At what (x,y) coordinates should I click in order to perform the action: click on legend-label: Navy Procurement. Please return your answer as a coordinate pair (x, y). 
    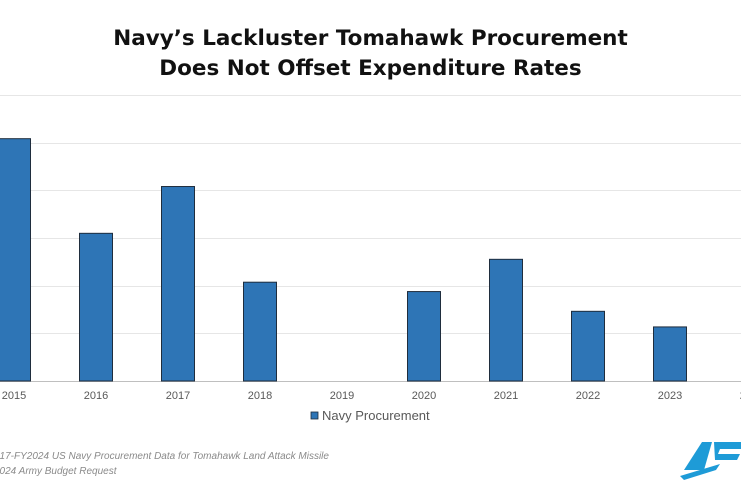
    Looking at the image, I should click on (376, 415).